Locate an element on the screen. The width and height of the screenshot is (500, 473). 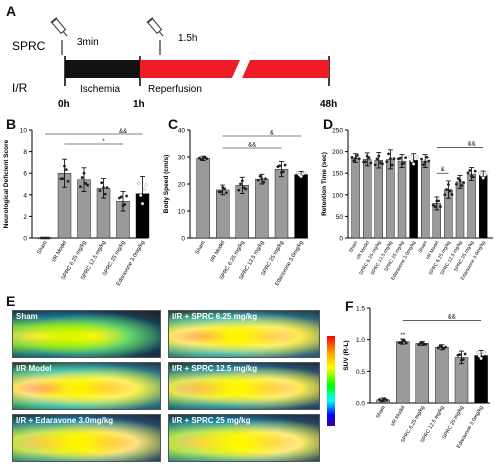
y-tick-label: 1.5 is located at coordinates (360, 309).